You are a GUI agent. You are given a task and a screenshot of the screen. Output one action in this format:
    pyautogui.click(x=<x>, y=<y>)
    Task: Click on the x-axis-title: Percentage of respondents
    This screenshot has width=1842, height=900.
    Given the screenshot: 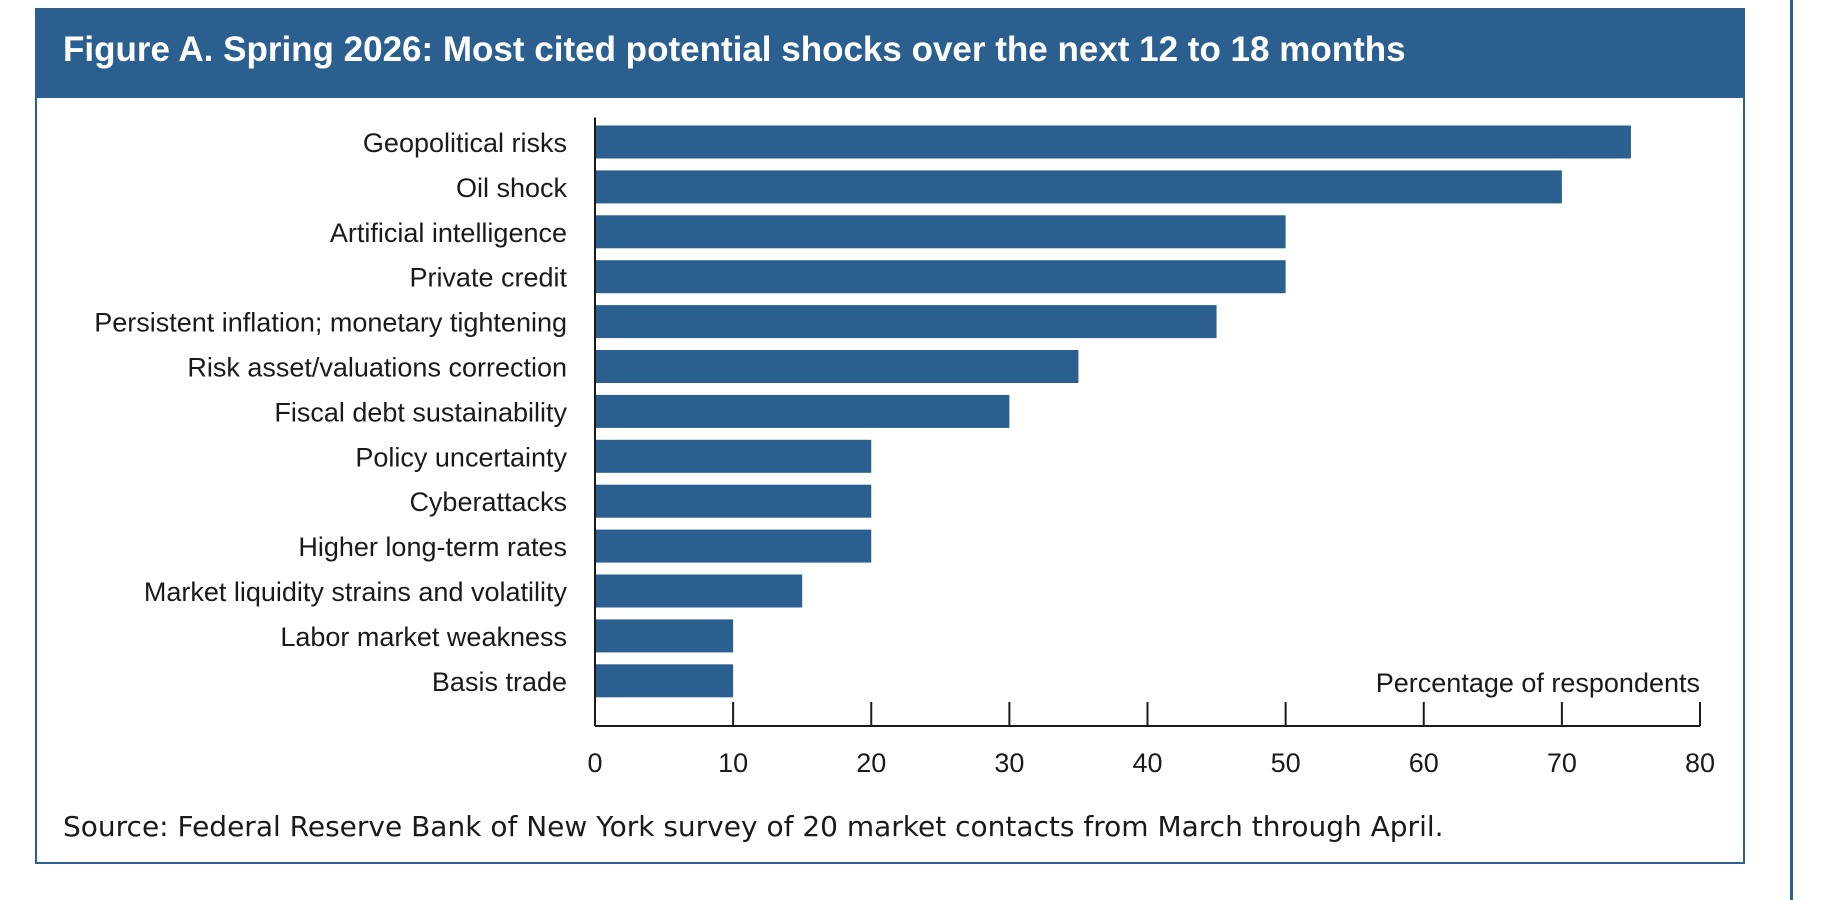 What is the action you would take?
    pyautogui.click(x=1538, y=683)
    